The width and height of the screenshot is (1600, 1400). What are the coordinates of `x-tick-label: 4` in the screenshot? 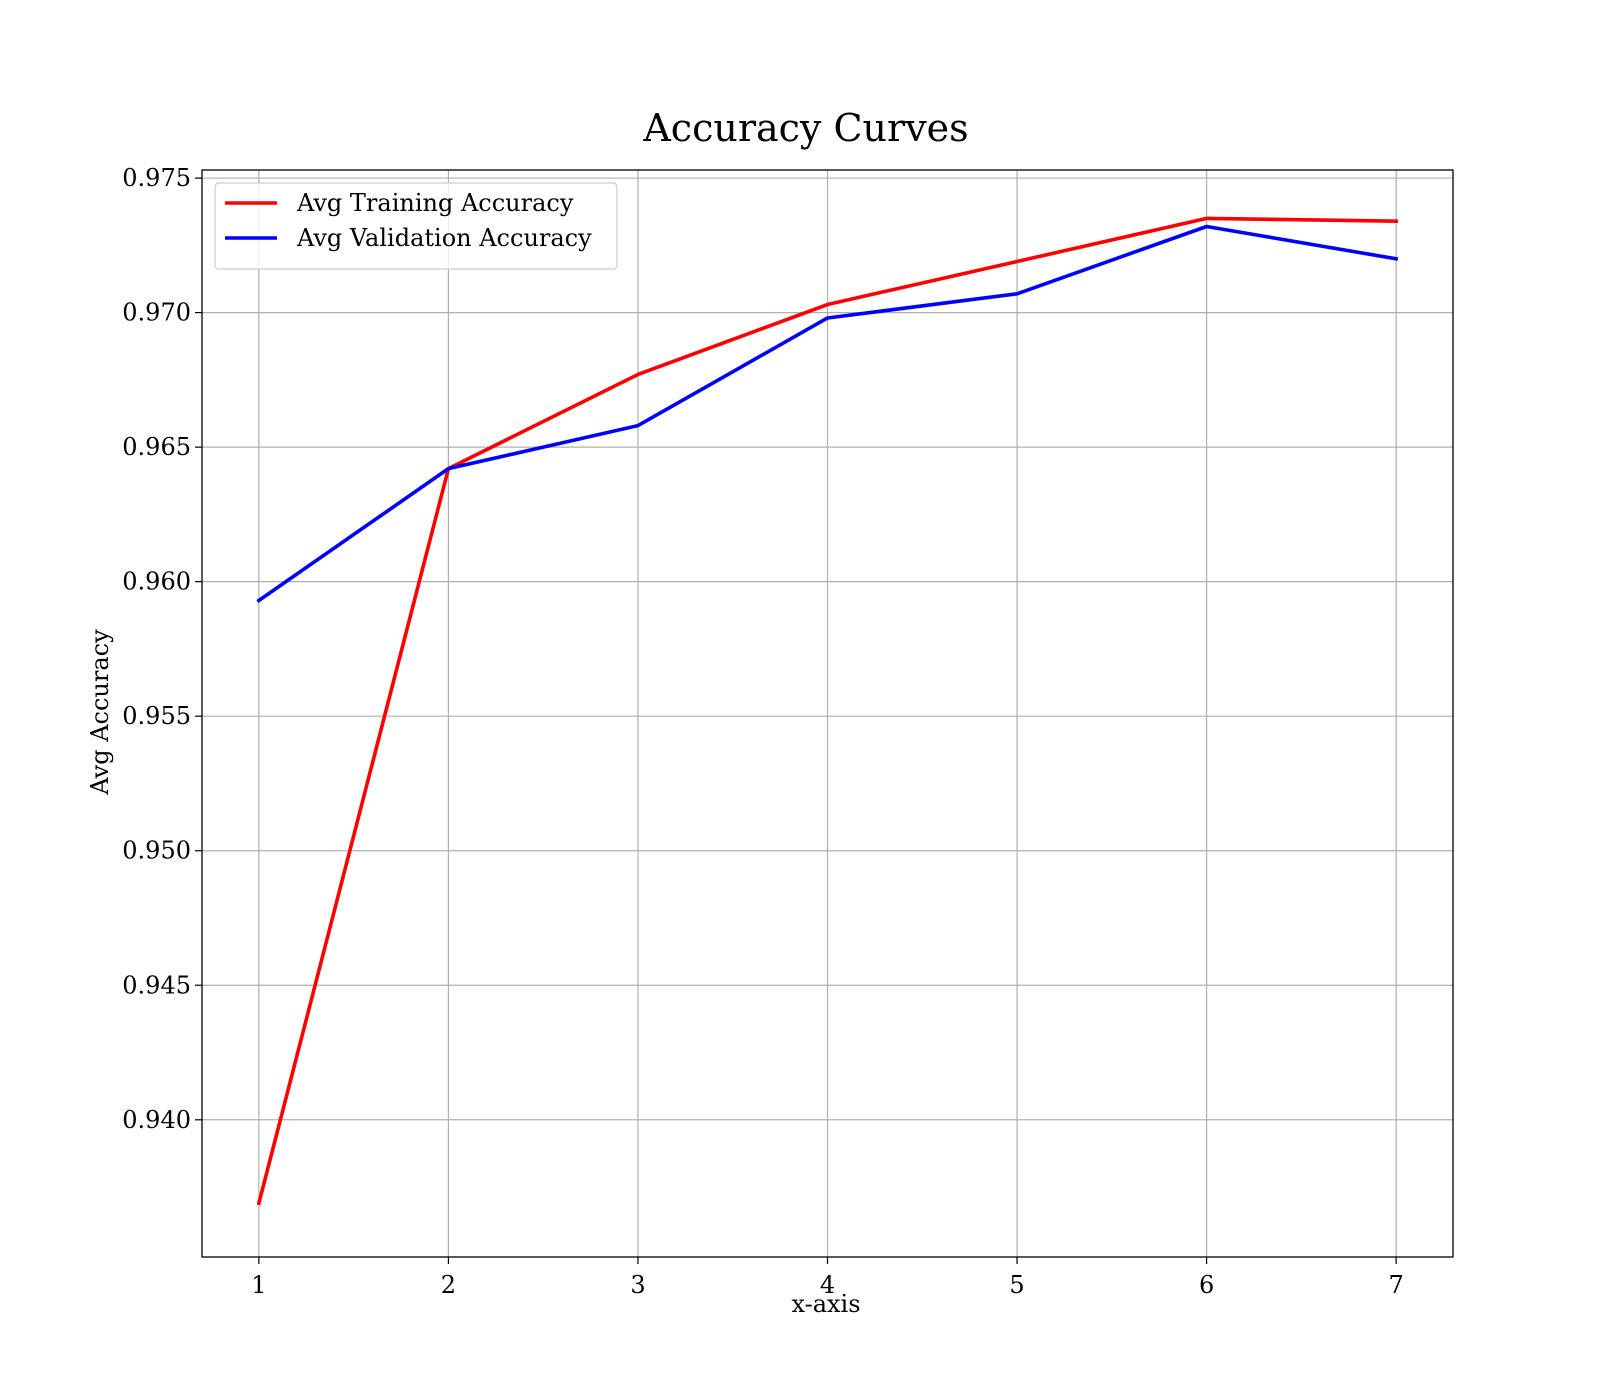 It's located at (827, 1285).